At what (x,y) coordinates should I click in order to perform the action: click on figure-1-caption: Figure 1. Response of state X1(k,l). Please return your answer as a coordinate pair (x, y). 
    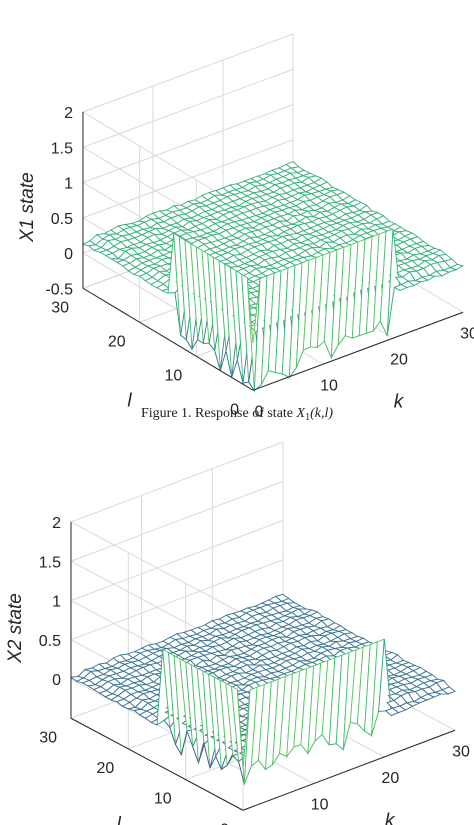
    Looking at the image, I should click on (237, 414).